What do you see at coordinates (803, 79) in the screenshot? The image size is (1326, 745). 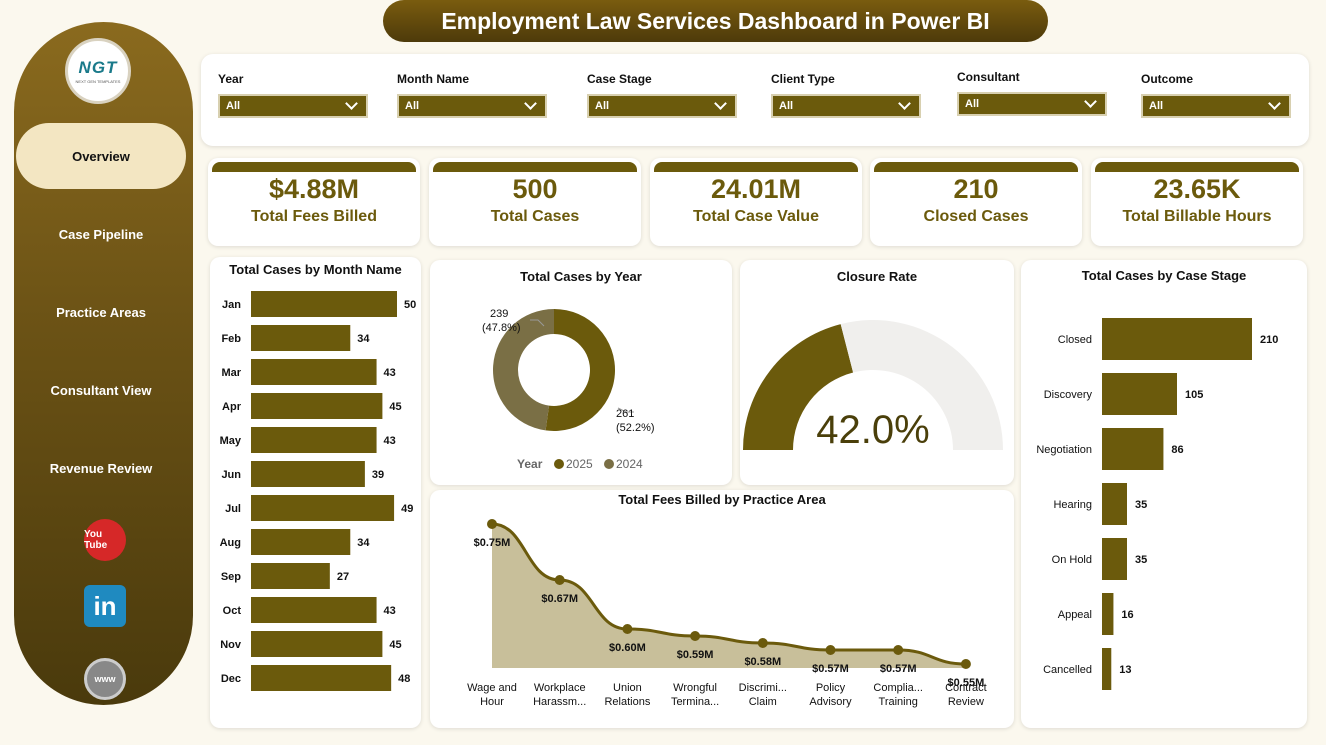 I see `filter-label: Client Type` at bounding box center [803, 79].